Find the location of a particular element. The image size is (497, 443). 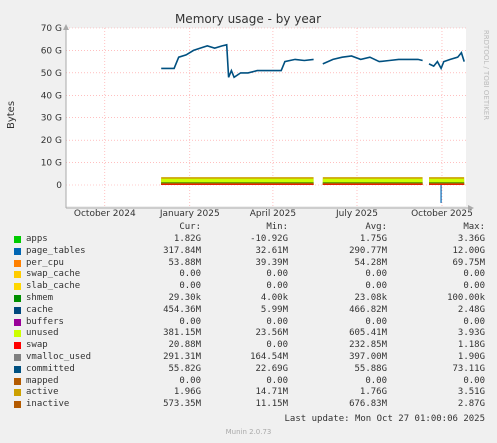

x-tick-label: January 2025 is located at coordinates (189, 214).